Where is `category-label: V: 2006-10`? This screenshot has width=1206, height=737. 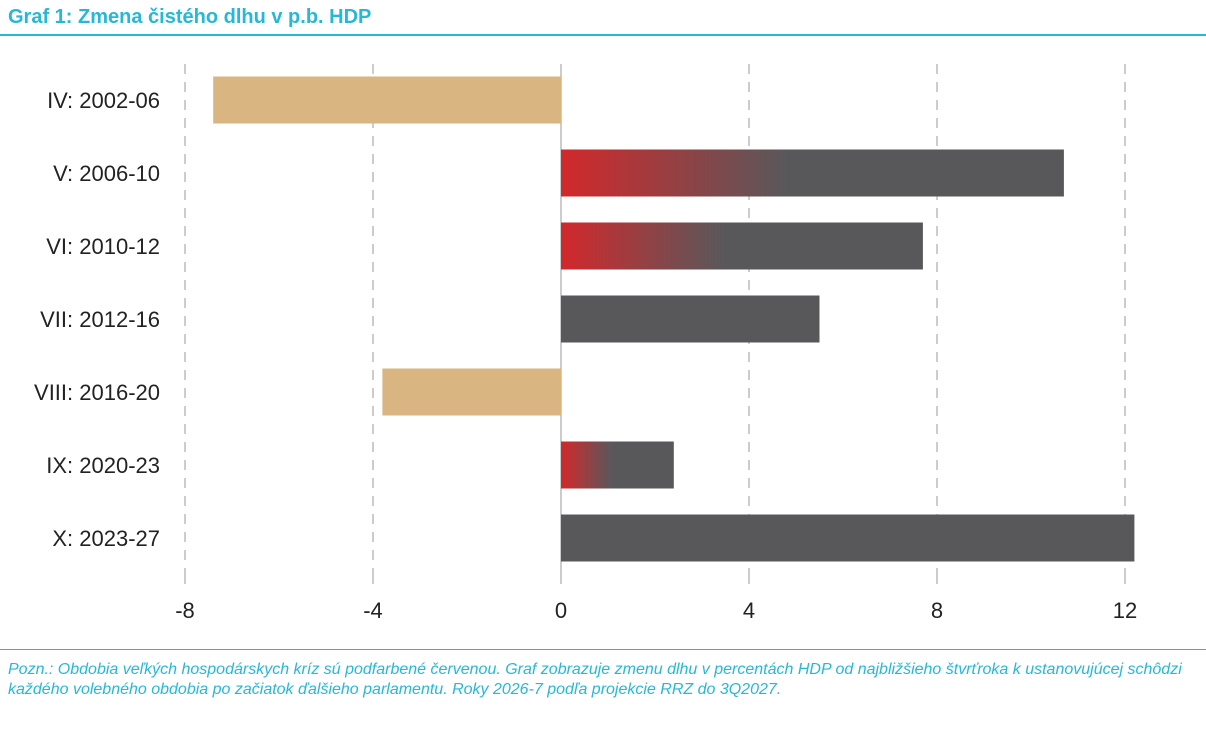
category-label: V: 2006-10 is located at coordinates (106, 173).